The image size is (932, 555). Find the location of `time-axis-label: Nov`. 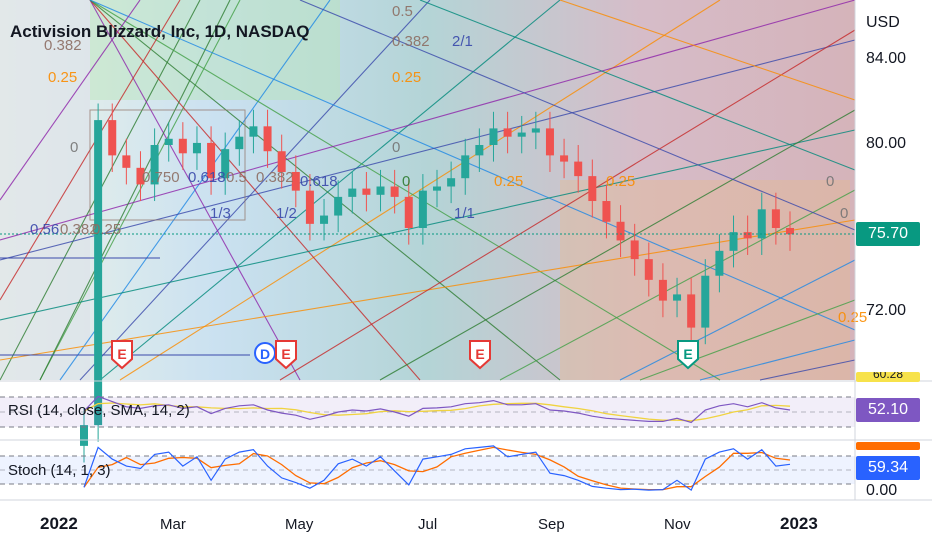

time-axis-label: Nov is located at coordinates (677, 524).